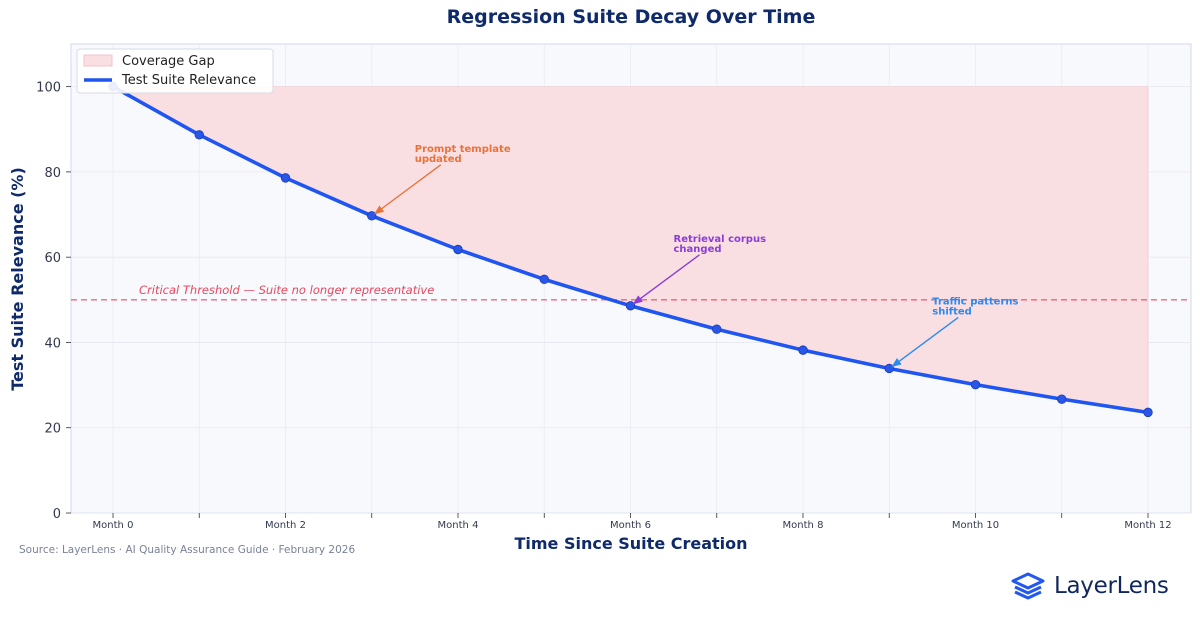 The height and width of the screenshot is (630, 1200). I want to click on x-tick-label: Month 0, so click(113, 525).